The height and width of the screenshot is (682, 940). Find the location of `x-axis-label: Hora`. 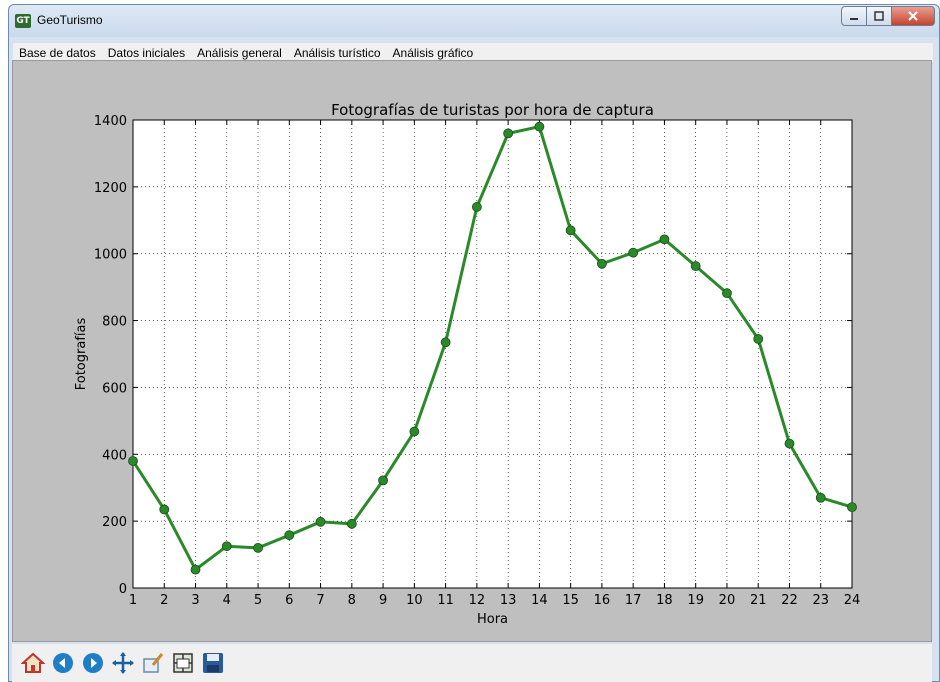

x-axis-label: Hora is located at coordinates (492, 619).